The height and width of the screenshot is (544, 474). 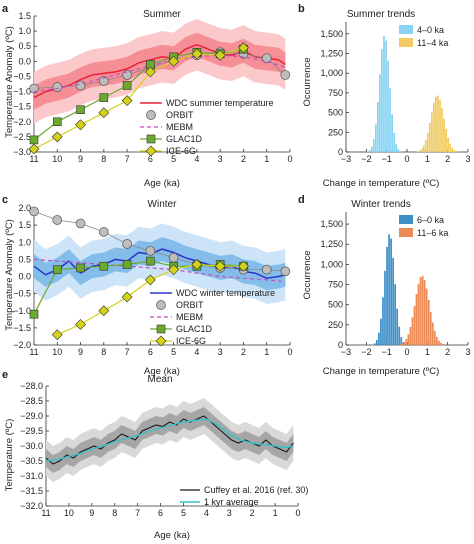 I want to click on panel-d-xtick-label: −3, so click(x=346, y=352).